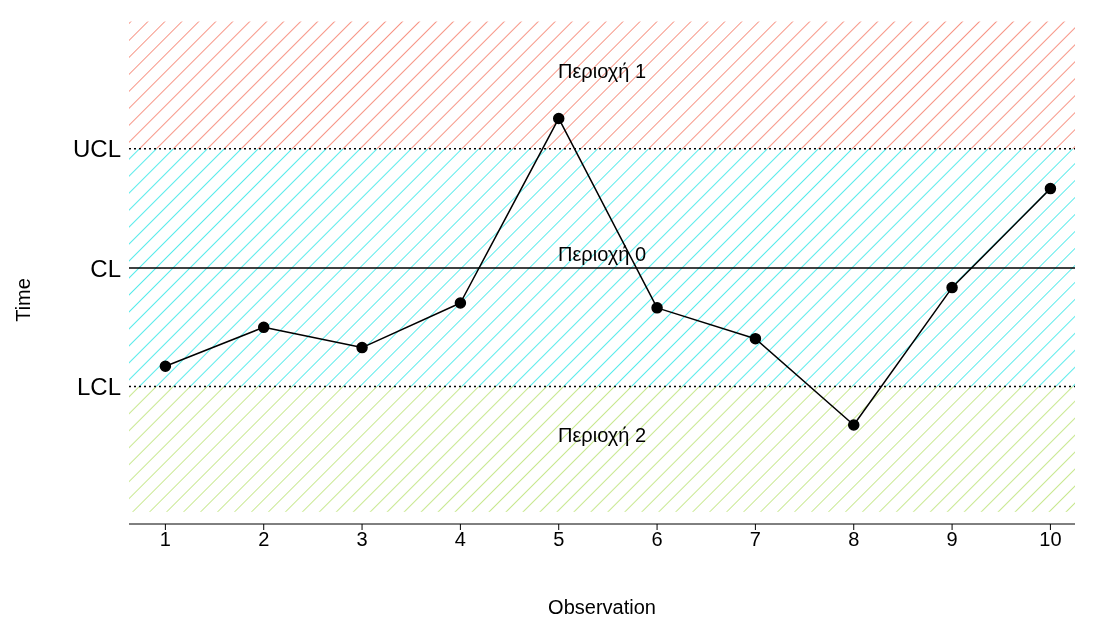 The height and width of the screenshot is (632, 1097). What do you see at coordinates (755, 539) in the screenshot?
I see `x-tick-label: 7` at bounding box center [755, 539].